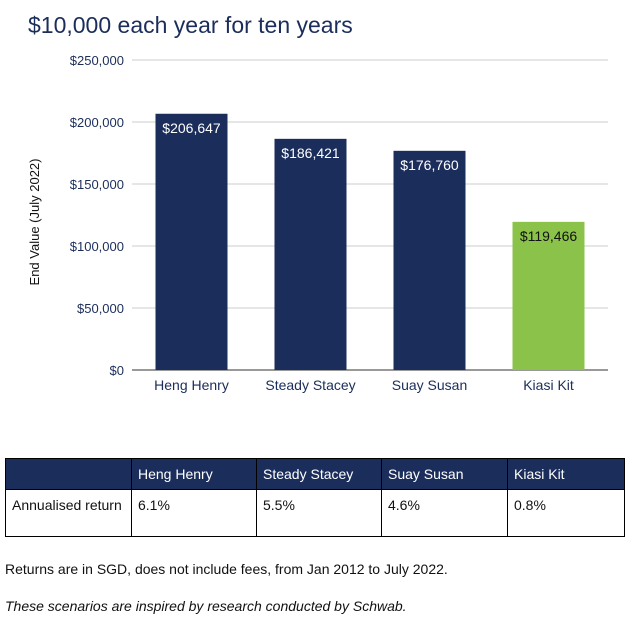  What do you see at coordinates (444, 513) in the screenshot?
I see `table-cell: 4.6%` at bounding box center [444, 513].